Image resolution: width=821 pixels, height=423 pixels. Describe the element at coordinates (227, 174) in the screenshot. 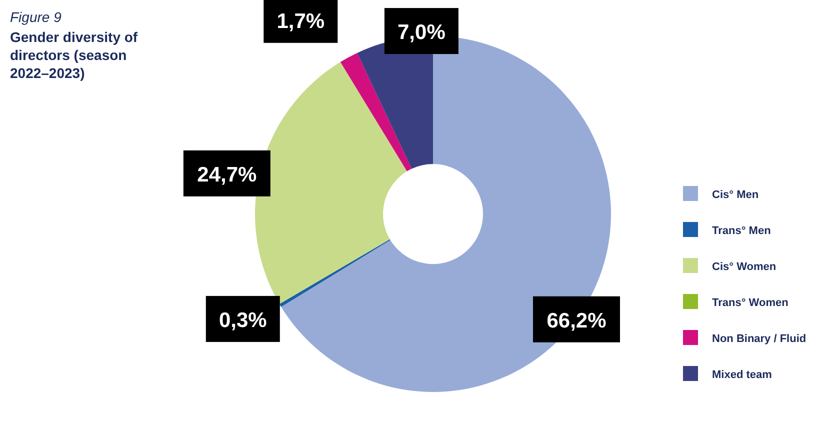

I see `data-label: 24,7%` at that location.